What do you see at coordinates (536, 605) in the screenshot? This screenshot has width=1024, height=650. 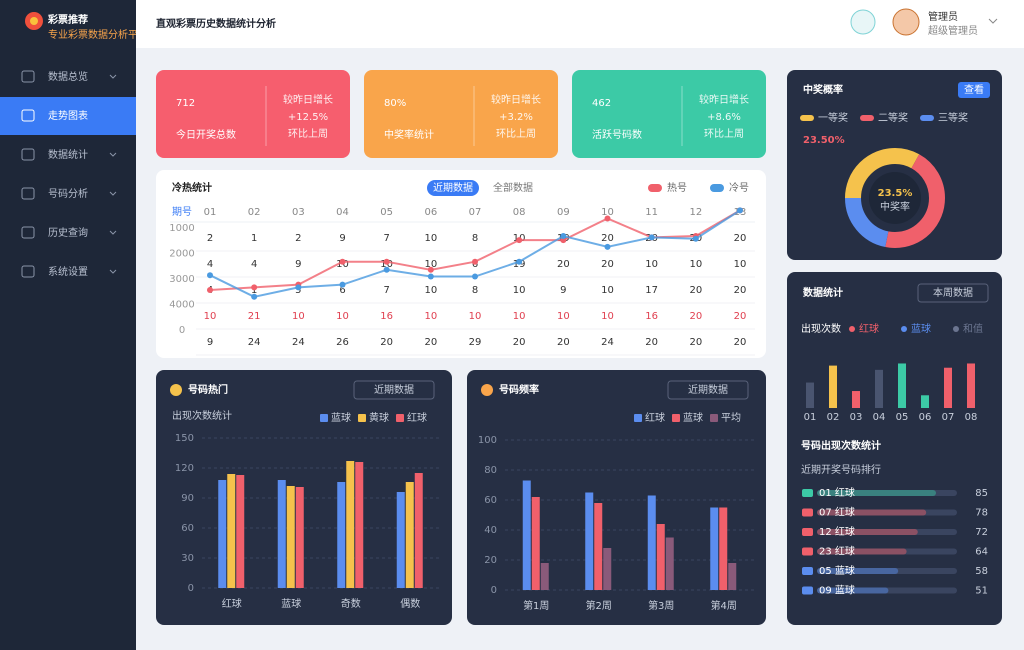 I see `x-tick-label: 第1周` at bounding box center [536, 605].